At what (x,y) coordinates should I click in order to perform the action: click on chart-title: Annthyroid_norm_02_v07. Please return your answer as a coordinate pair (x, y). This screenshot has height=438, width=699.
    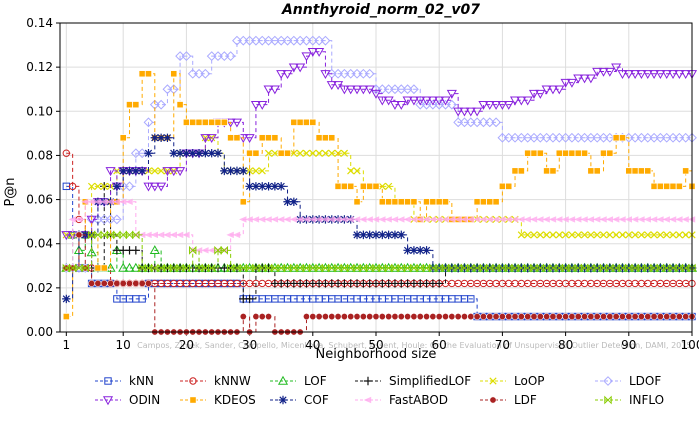
    Looking at the image, I should click on (380, 10).